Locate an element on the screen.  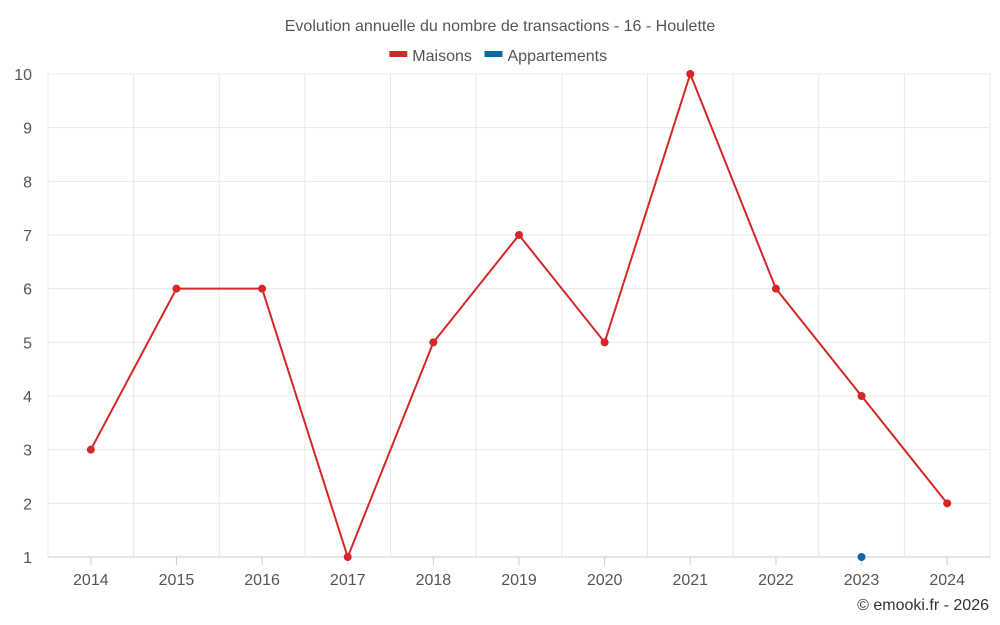
x-tick-label: 2014 is located at coordinates (91, 580).